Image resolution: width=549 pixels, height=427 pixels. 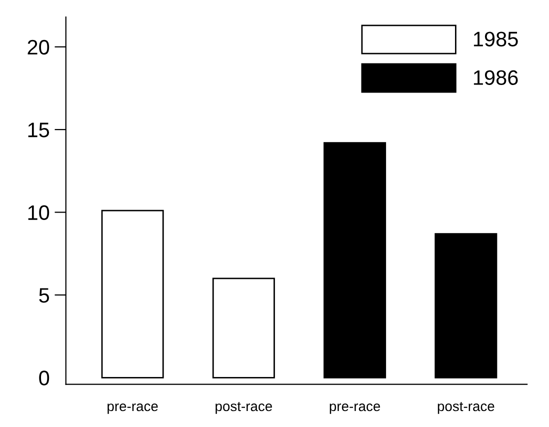 I want to click on y-tick-label: 5, so click(x=44, y=295).